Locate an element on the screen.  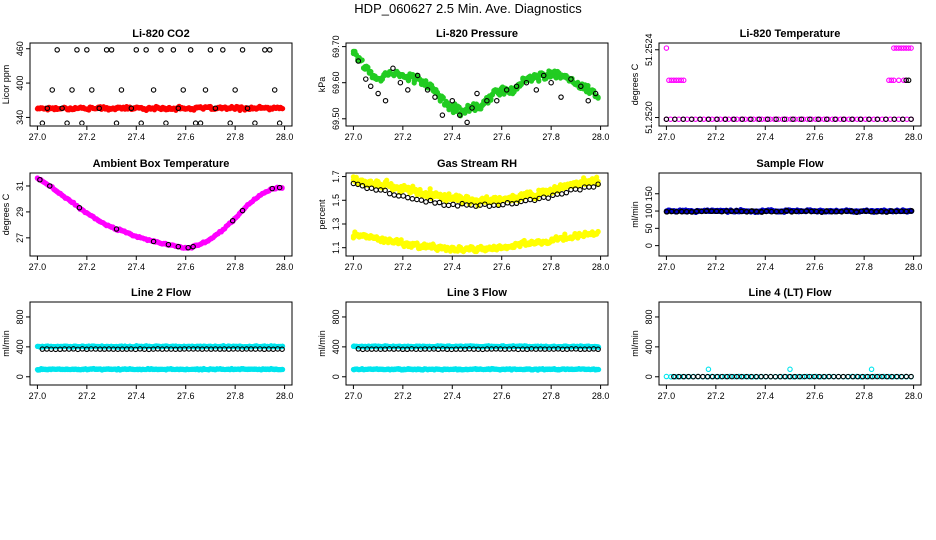
y-tick-label: 0 is located at coordinates (649, 245).